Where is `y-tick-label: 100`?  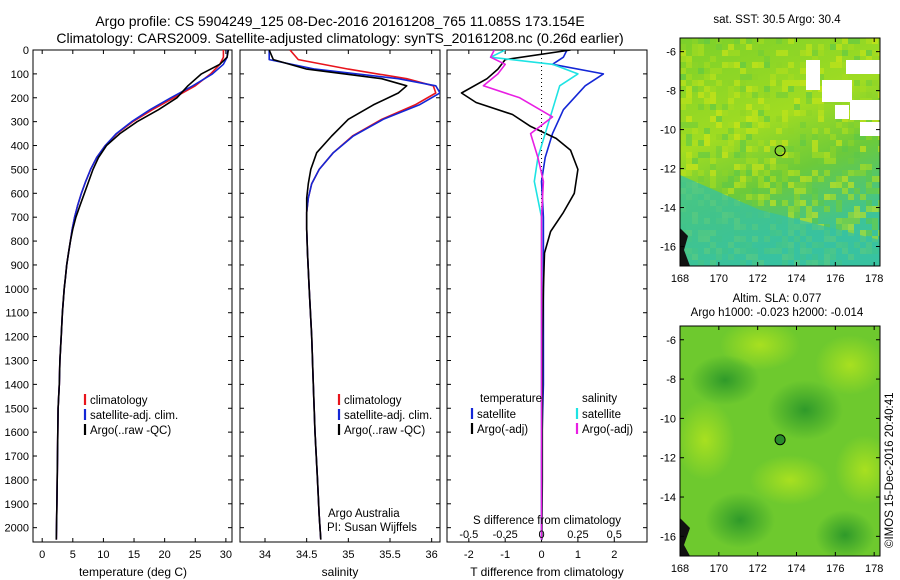
y-tick-label: 100 is located at coordinates (20, 75).